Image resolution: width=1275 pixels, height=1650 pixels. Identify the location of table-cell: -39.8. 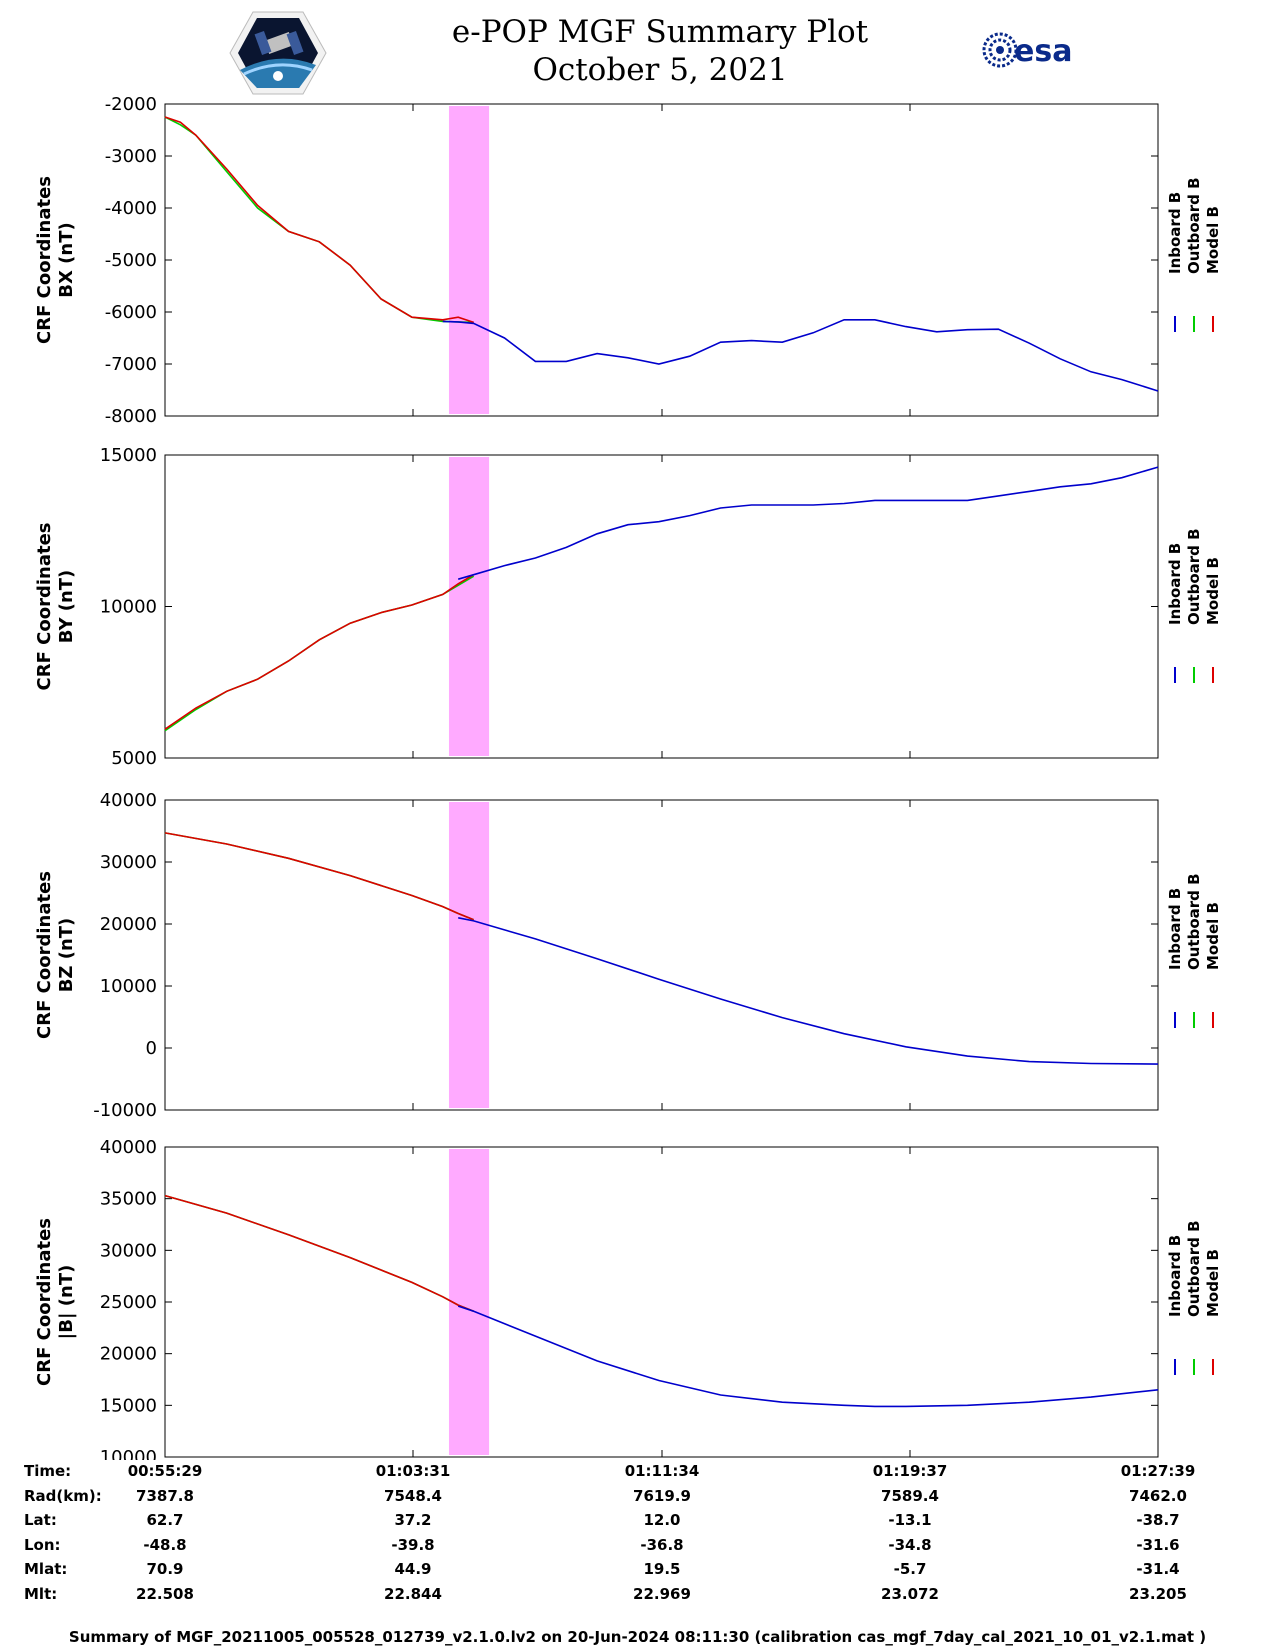
(413, 1544).